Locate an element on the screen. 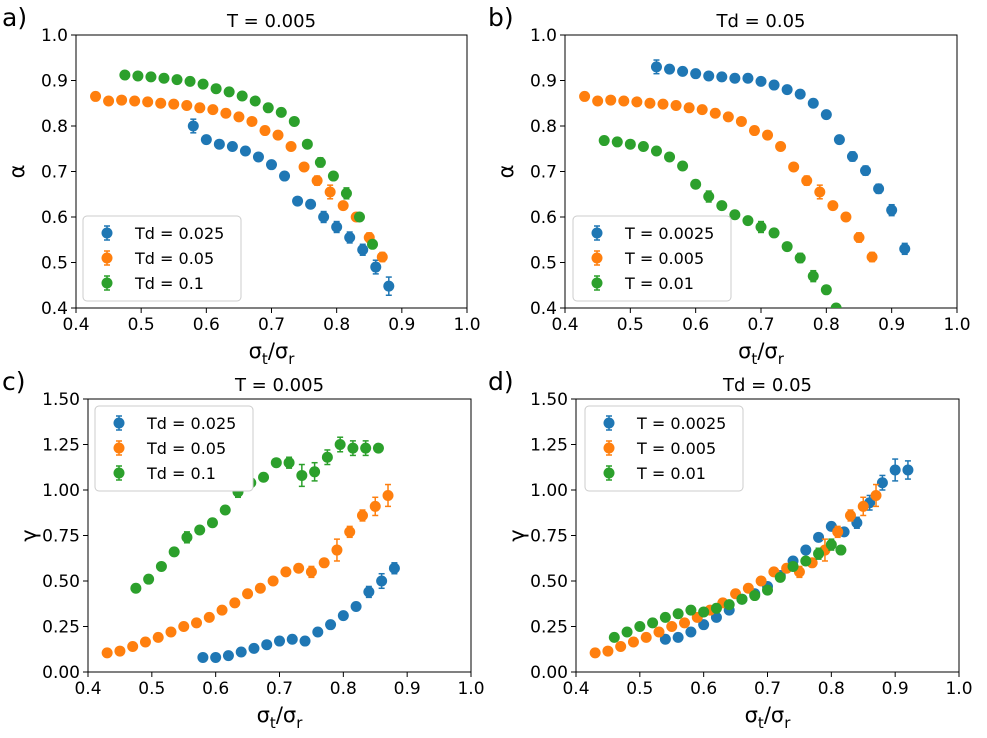 This screenshot has height=738, width=987. plot-area is located at coordinates (745, 183).